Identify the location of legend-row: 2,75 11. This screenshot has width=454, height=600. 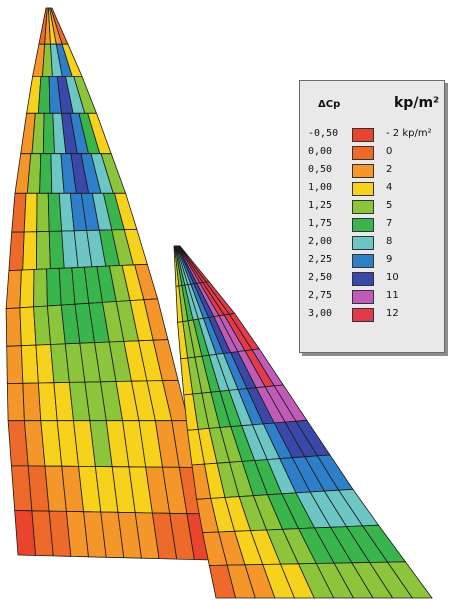
(373, 297).